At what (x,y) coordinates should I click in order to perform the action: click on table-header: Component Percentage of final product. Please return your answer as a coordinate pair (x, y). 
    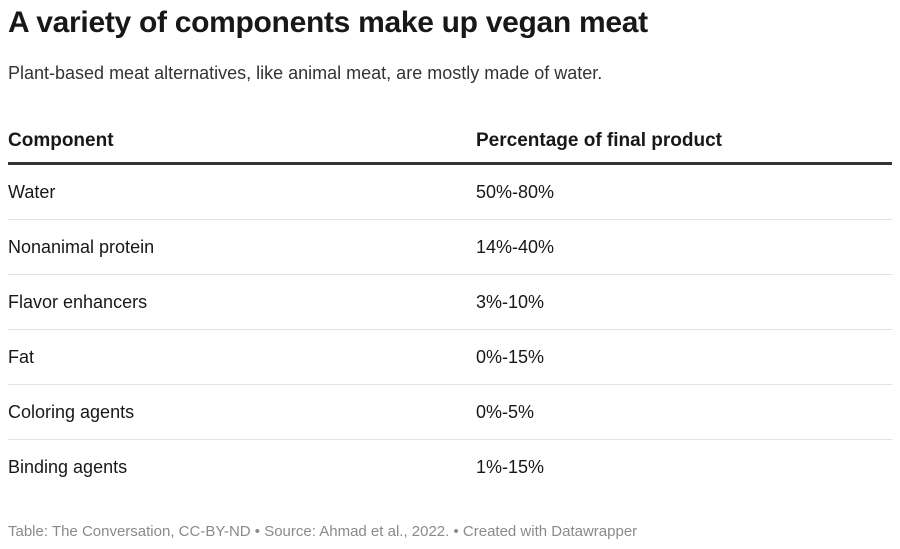
    Looking at the image, I should click on (450, 142).